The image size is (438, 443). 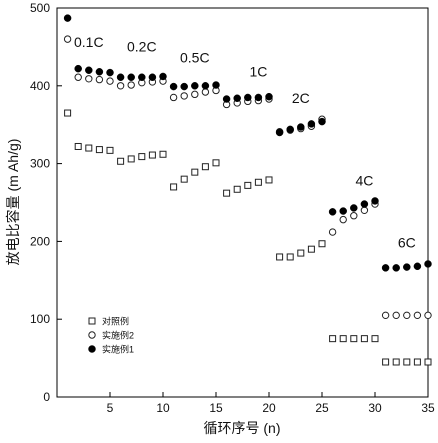 I want to click on legend-label: 对照例, so click(x=115, y=321).